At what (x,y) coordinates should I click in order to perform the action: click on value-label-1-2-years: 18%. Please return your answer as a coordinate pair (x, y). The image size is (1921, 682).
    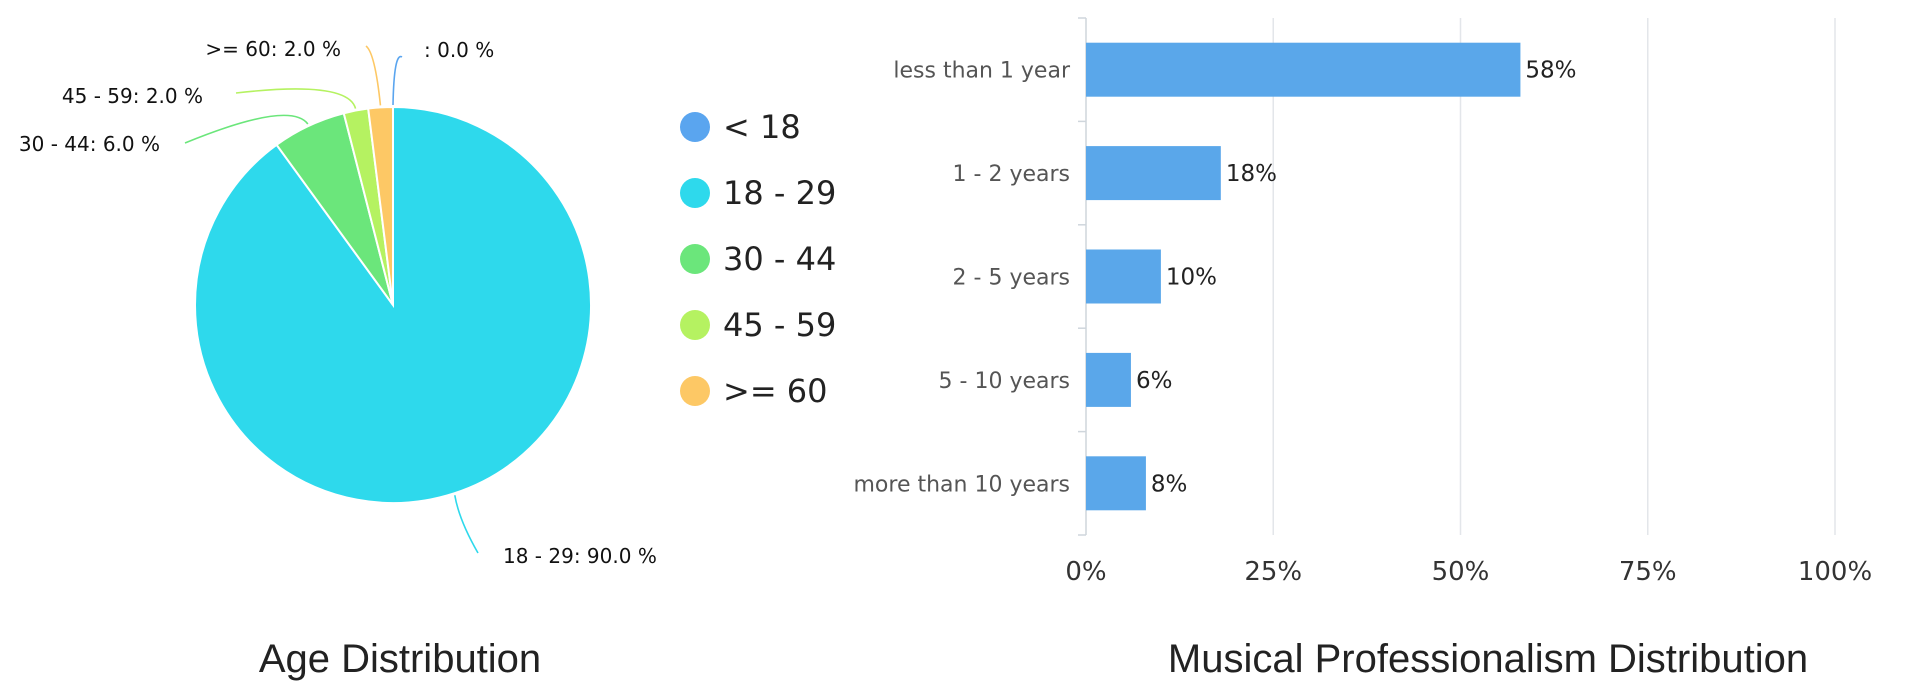
    Looking at the image, I should click on (1251, 174).